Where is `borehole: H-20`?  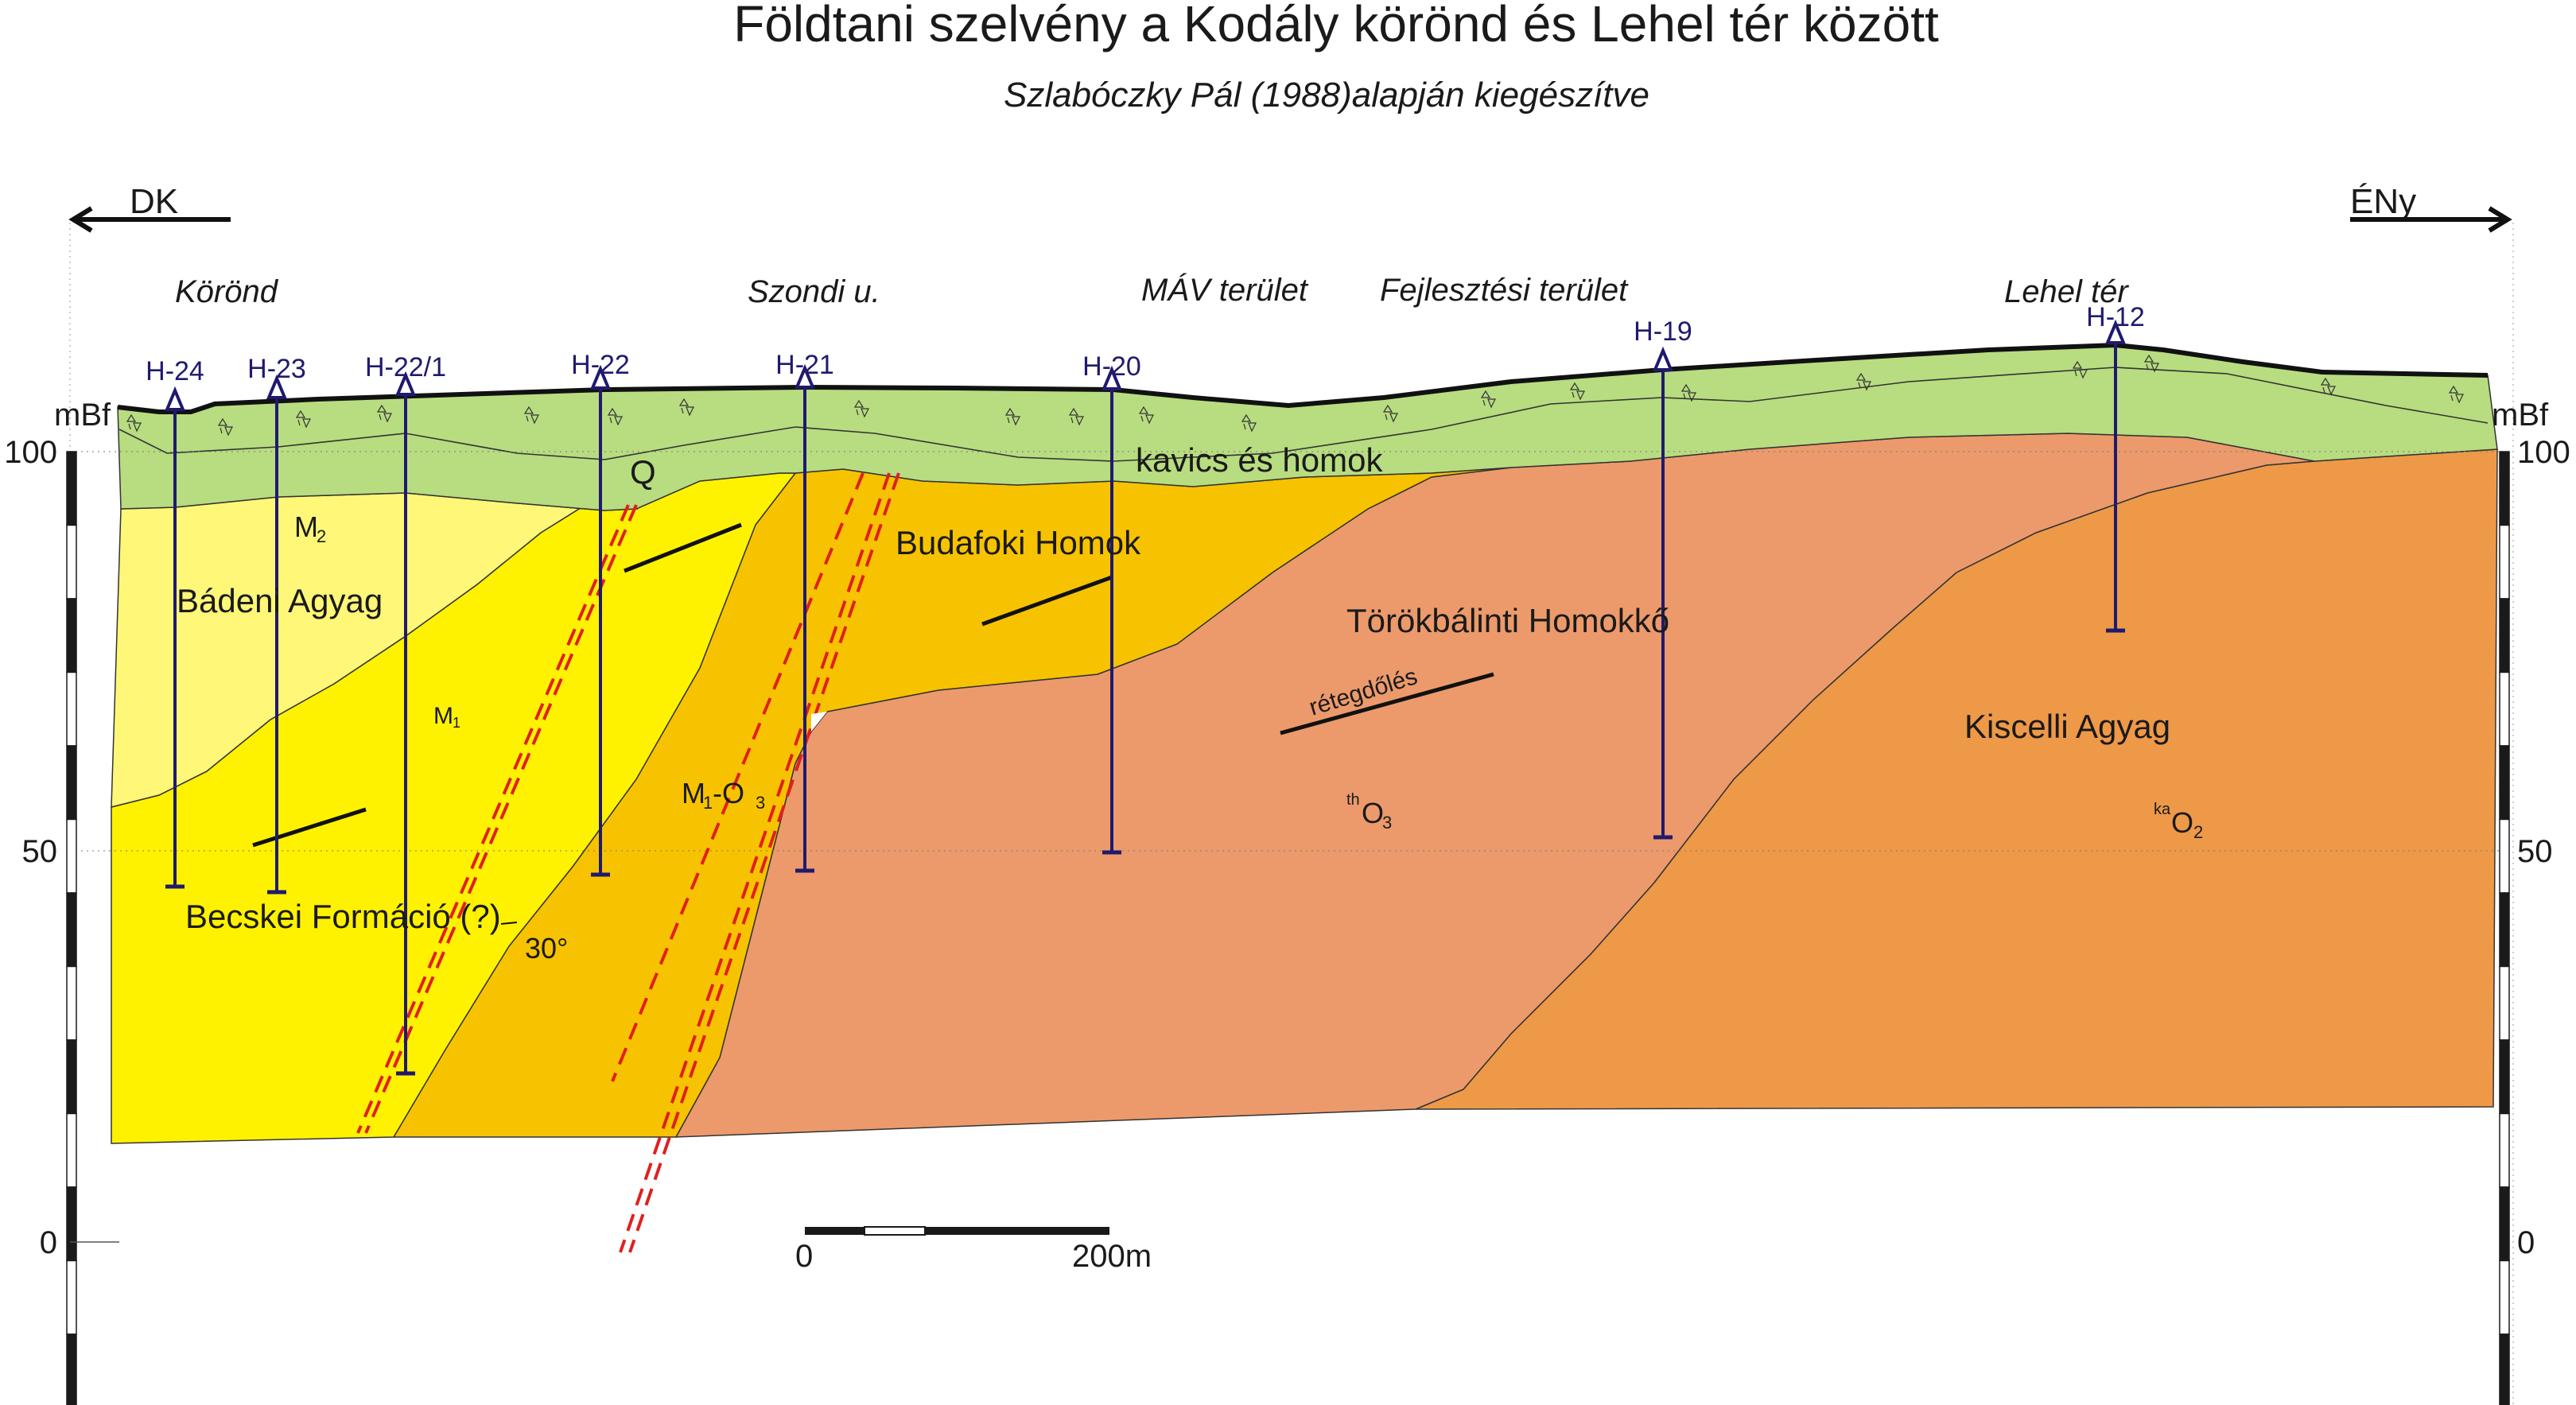 borehole: H-20 is located at coordinates (1111, 603).